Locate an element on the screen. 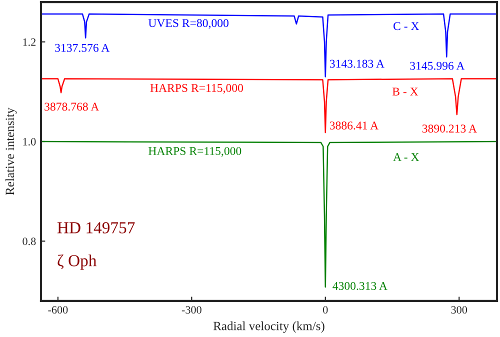 This screenshot has height=337, width=500. annotation: 3878.768 A is located at coordinates (72, 106).